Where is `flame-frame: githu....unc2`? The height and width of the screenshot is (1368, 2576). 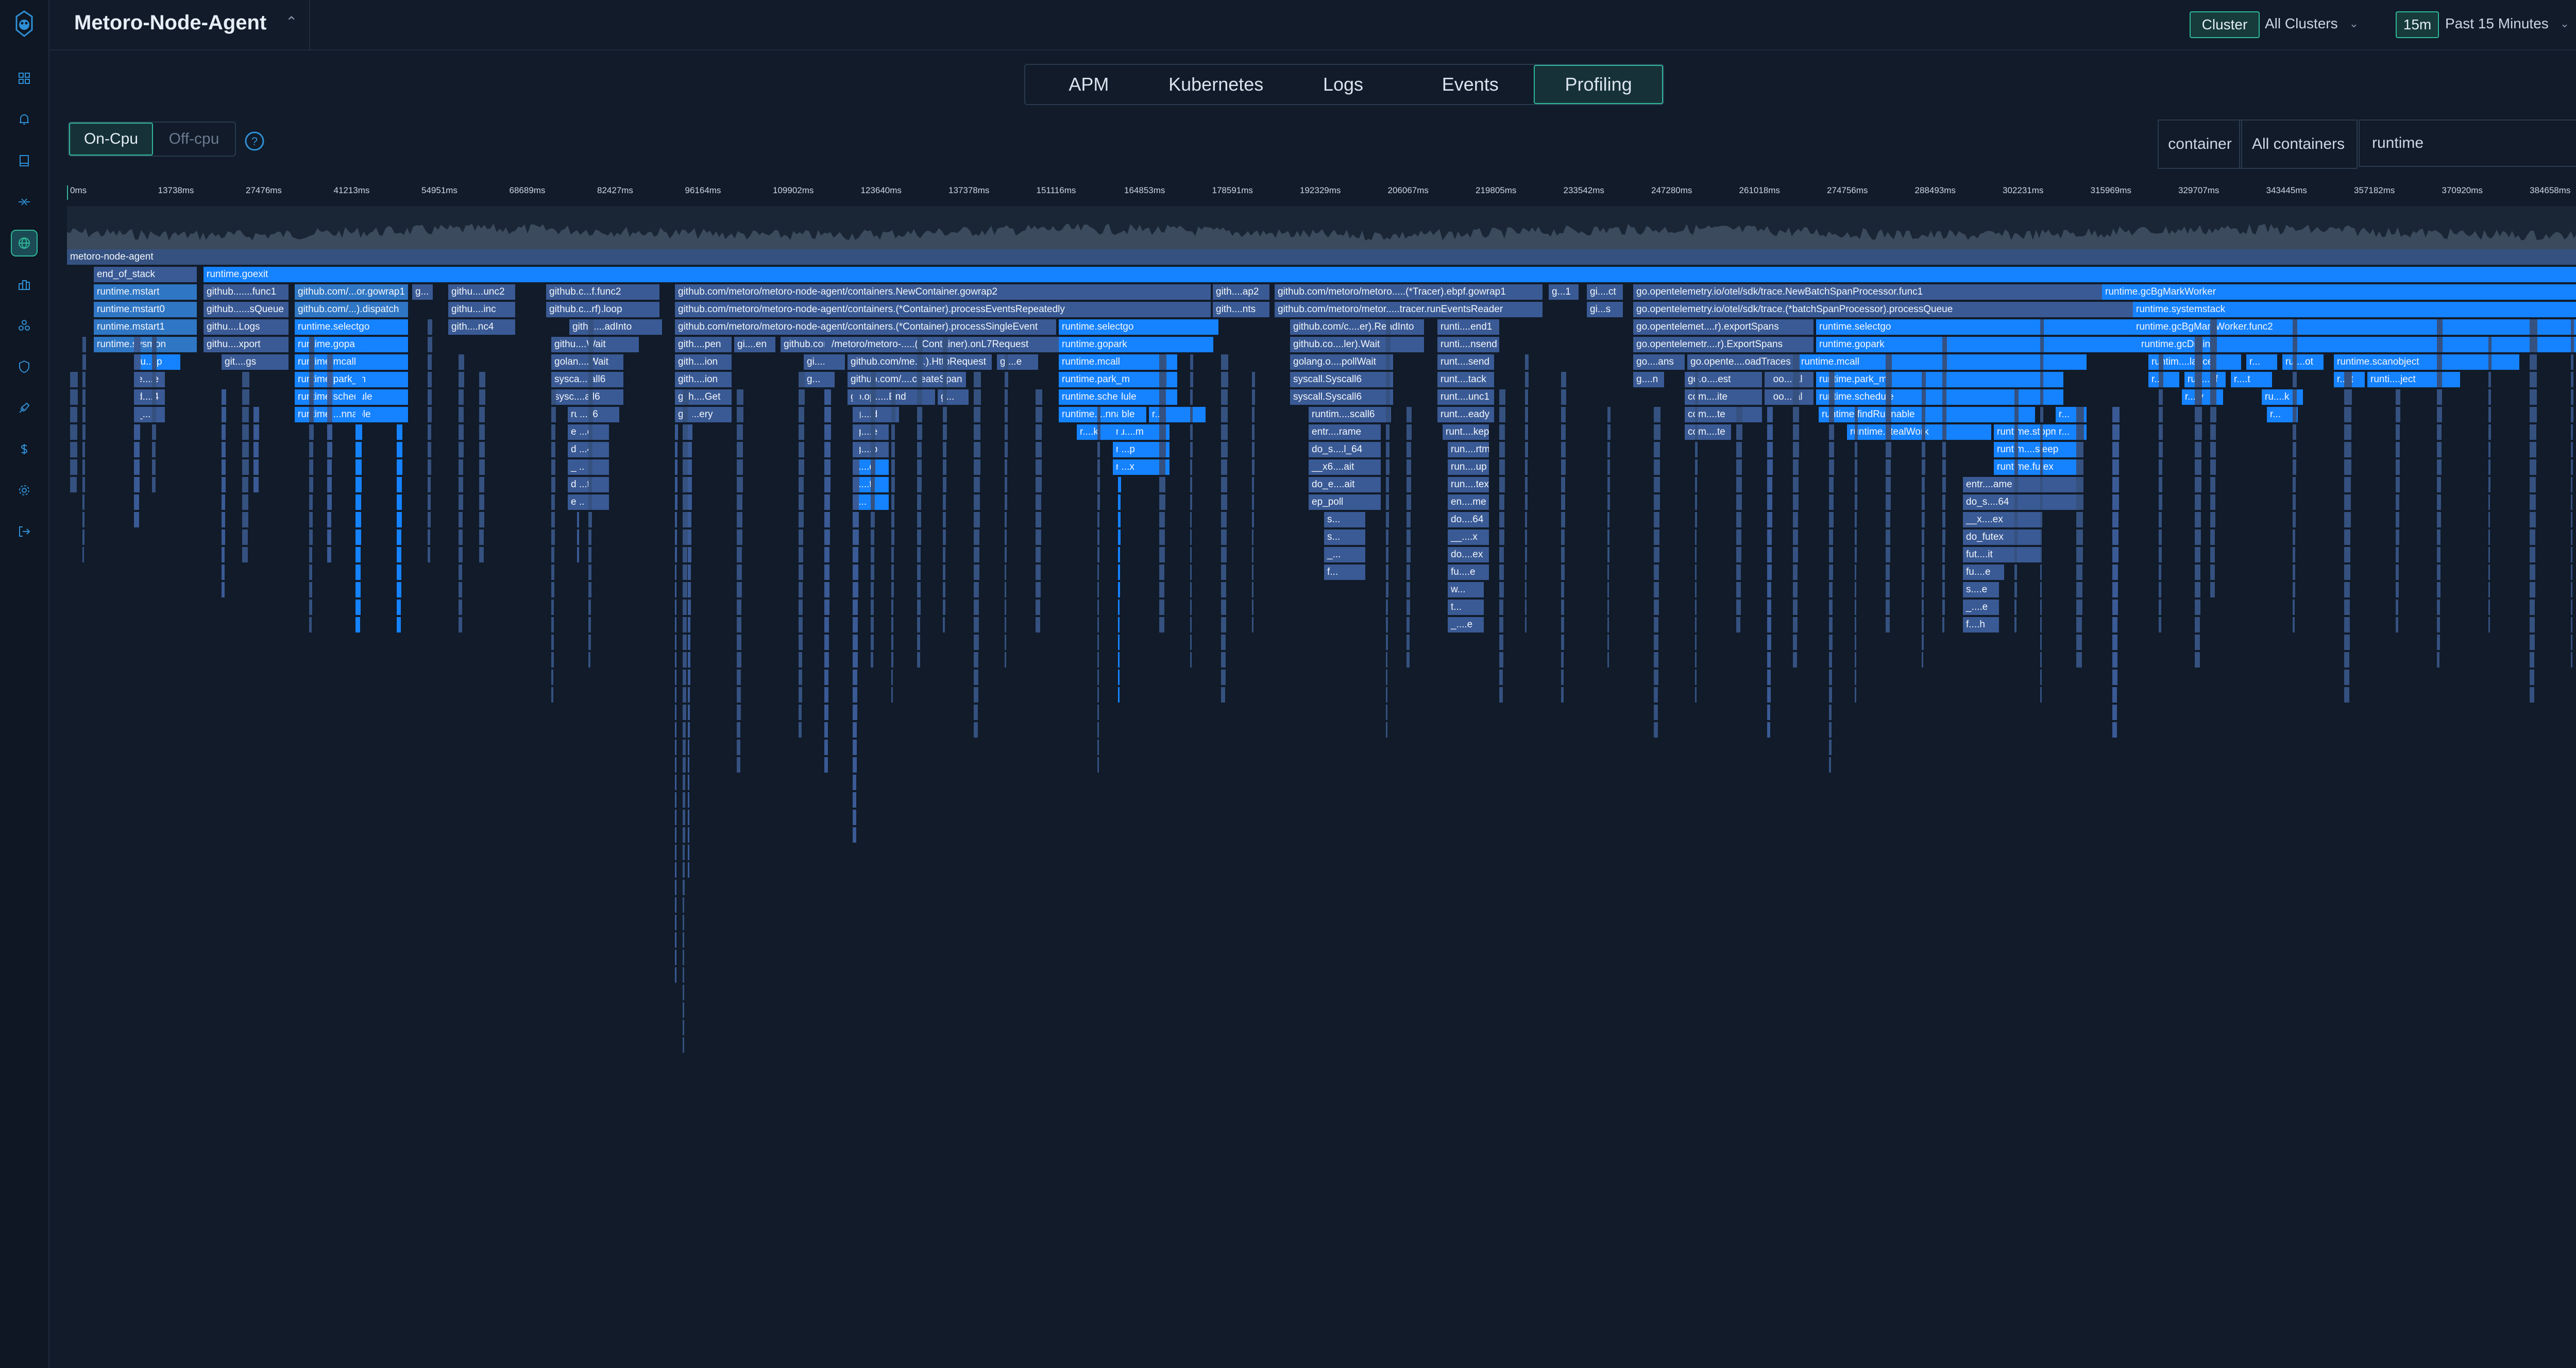
flame-frame: githu....unc2 is located at coordinates (481, 292).